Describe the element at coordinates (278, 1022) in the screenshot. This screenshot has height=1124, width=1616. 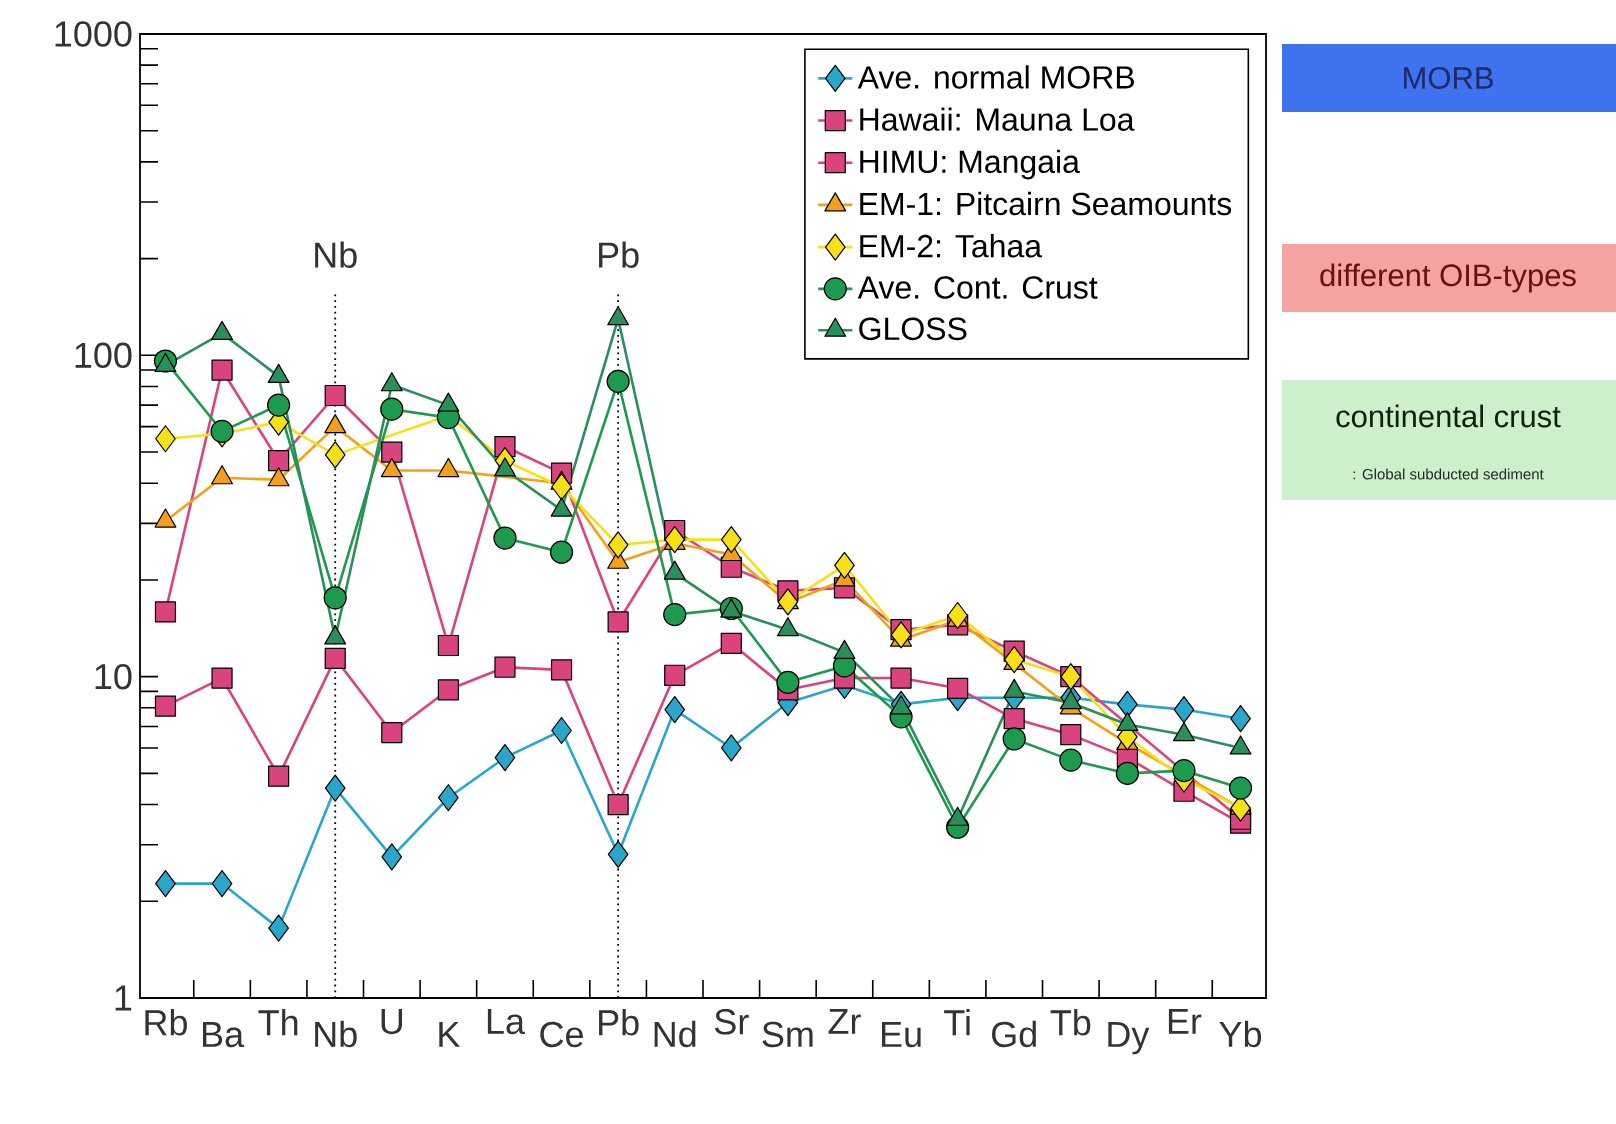
I see `x-tick-label: Th` at that location.